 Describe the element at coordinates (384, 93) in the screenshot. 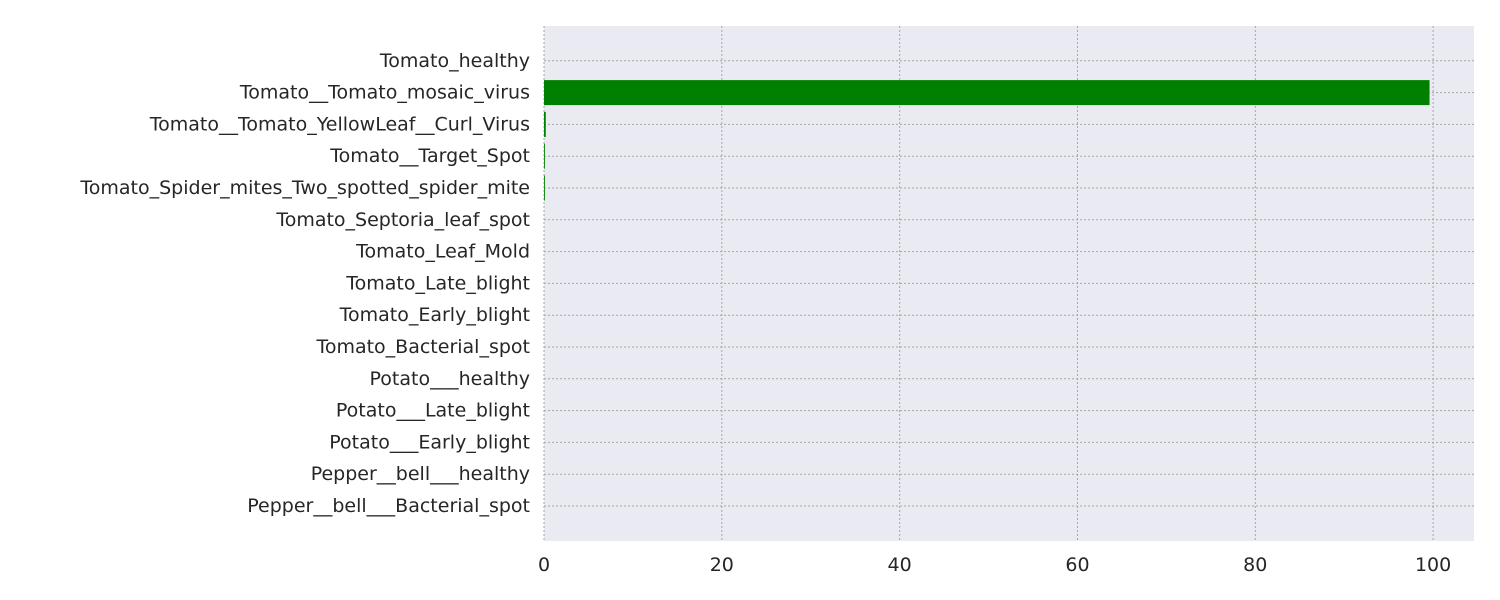

I see `y-tick-label: Tomato__Tomato_mosaic_virus` at that location.